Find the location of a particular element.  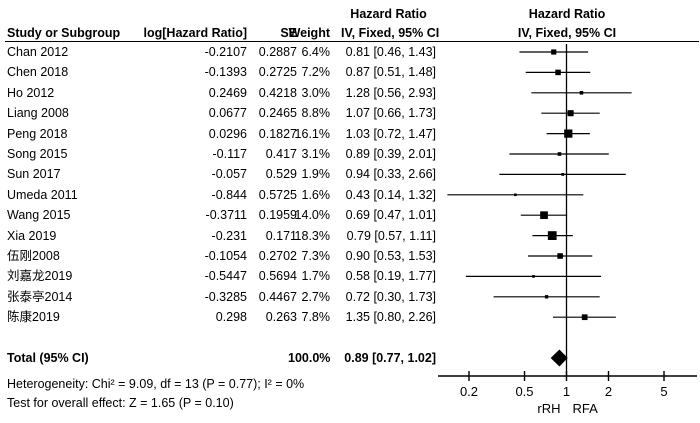

study-ci: 1.03 [0.72, 1.47] is located at coordinates (390, 133).